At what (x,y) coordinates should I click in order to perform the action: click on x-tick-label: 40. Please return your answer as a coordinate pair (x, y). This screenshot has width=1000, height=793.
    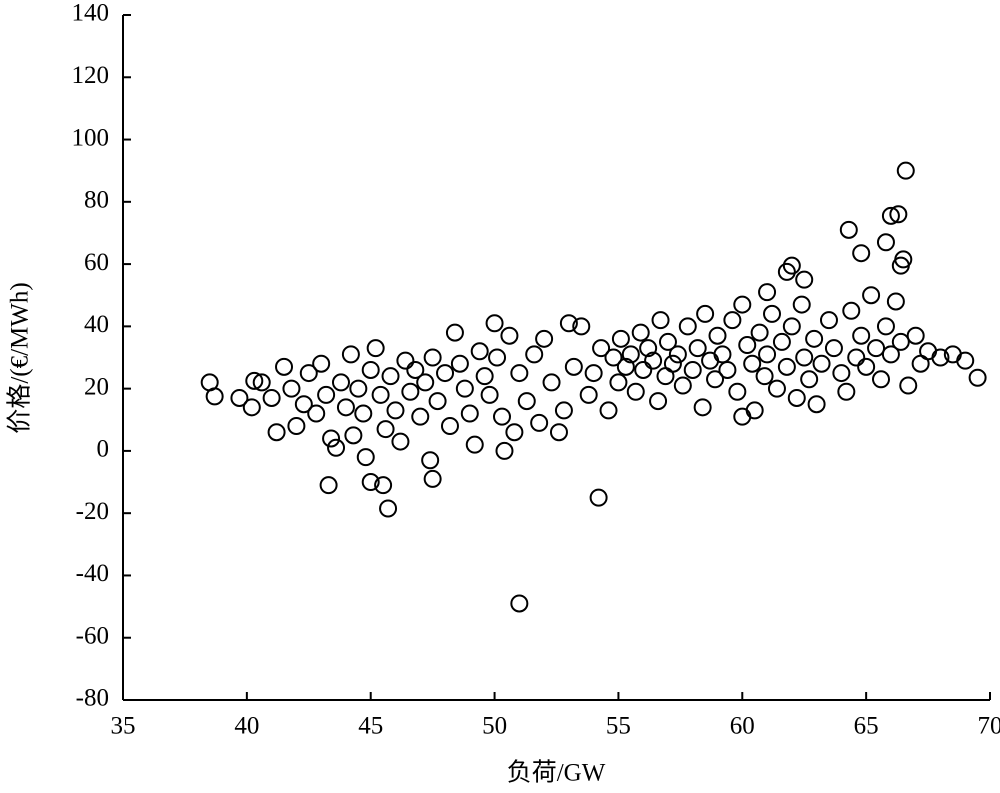
    Looking at the image, I should click on (246, 726).